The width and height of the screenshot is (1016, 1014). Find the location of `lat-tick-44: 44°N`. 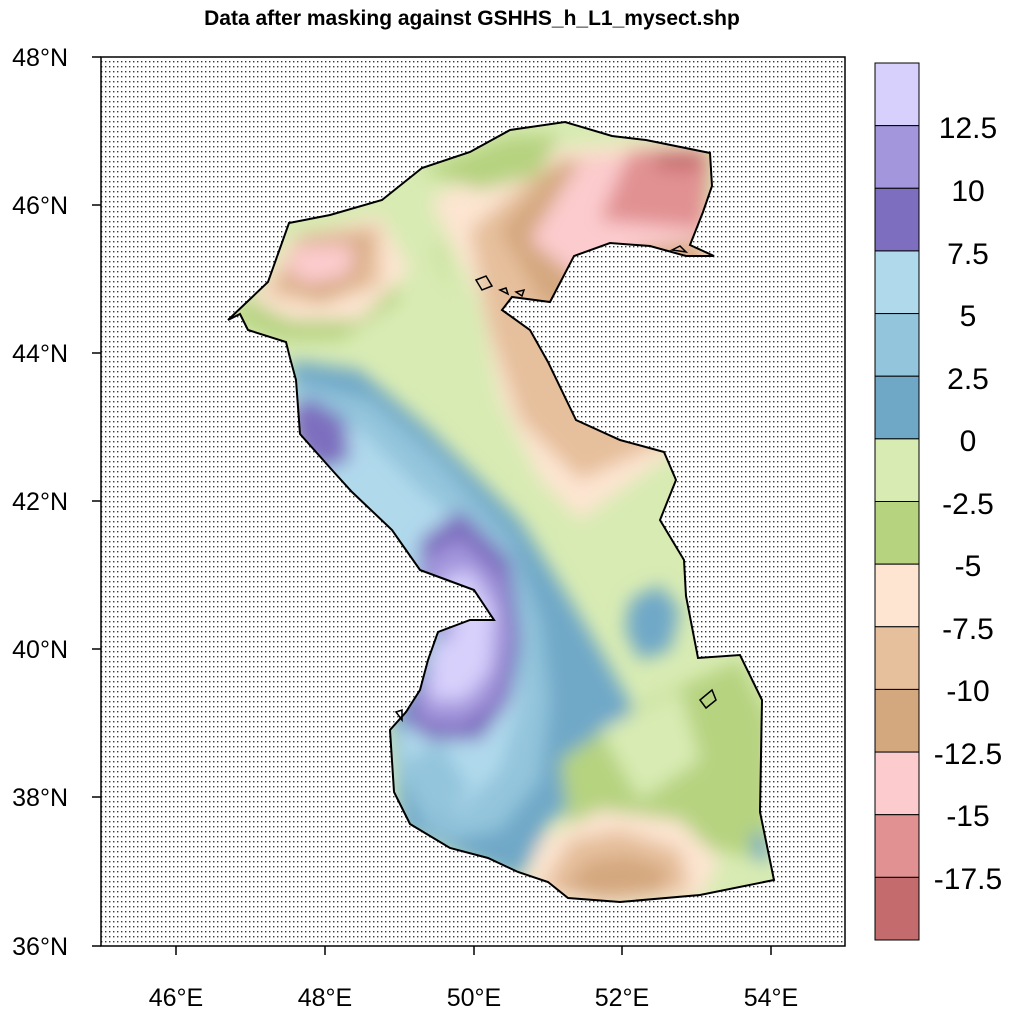

lat-tick-44: 44°N is located at coordinates (40, 354).